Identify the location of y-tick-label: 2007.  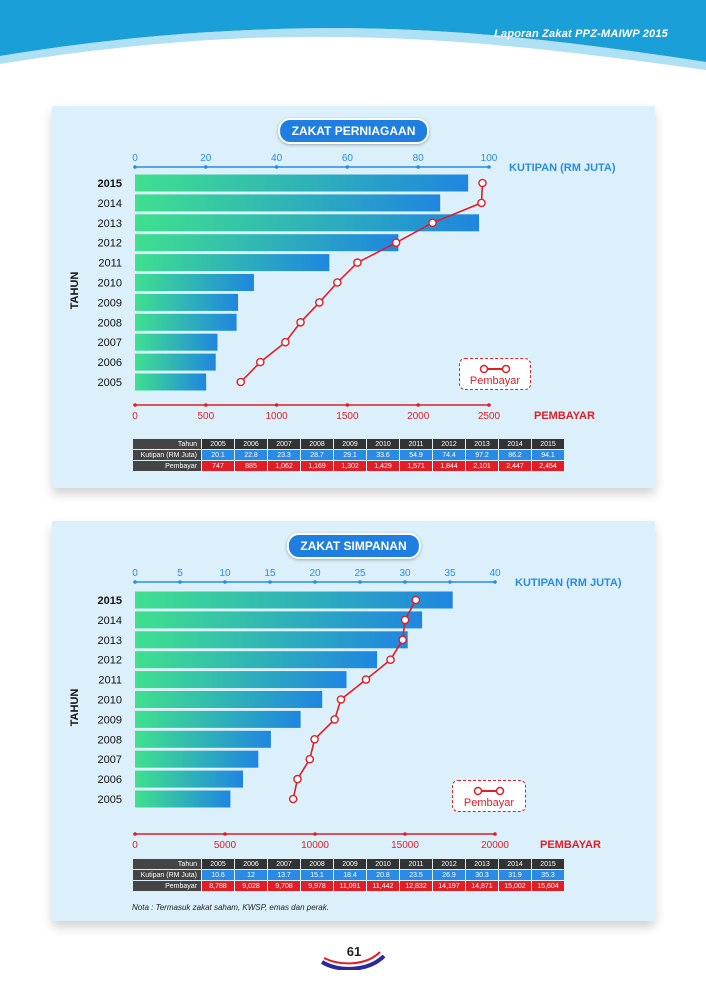
(110, 760).